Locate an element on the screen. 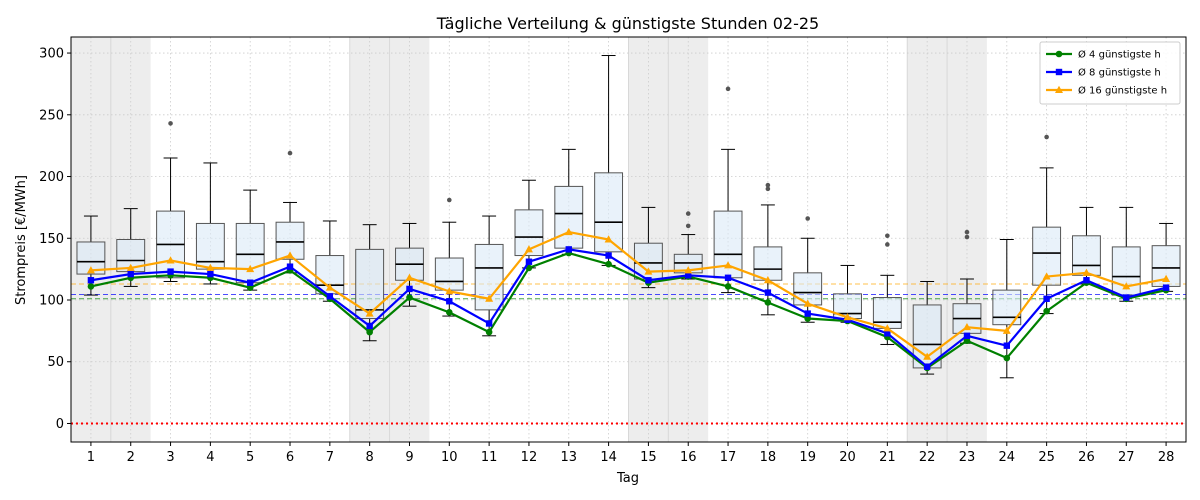 The width and height of the screenshot is (1200, 500). x-tick-label-11: 11 is located at coordinates (489, 457).